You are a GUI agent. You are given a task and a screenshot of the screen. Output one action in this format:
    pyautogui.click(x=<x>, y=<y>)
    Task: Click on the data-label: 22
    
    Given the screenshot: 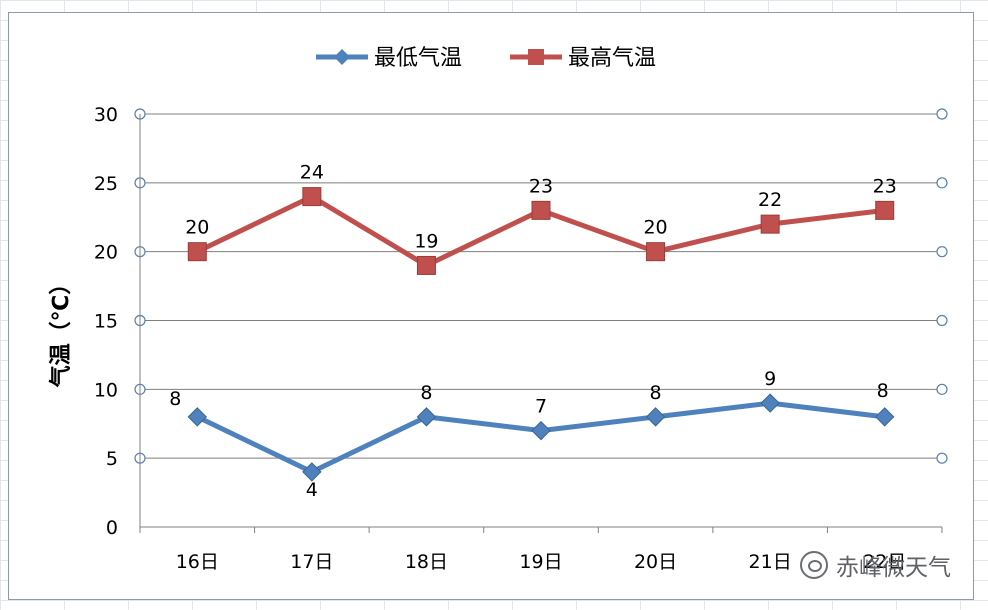 What is the action you would take?
    pyautogui.click(x=770, y=200)
    